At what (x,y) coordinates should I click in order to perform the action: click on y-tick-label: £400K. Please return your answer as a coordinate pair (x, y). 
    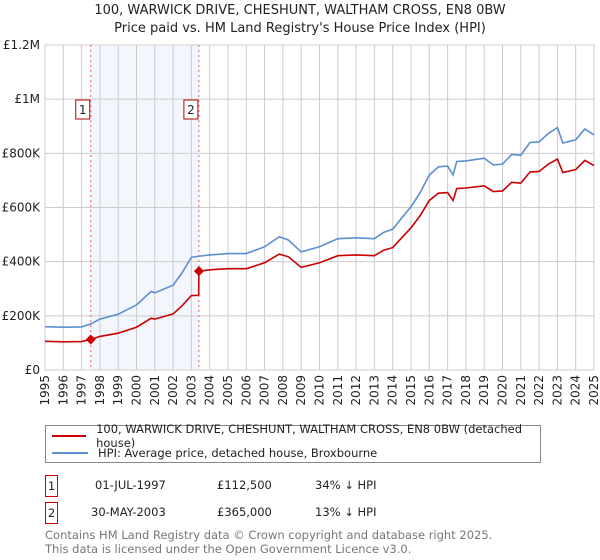
    Looking at the image, I should click on (22, 262).